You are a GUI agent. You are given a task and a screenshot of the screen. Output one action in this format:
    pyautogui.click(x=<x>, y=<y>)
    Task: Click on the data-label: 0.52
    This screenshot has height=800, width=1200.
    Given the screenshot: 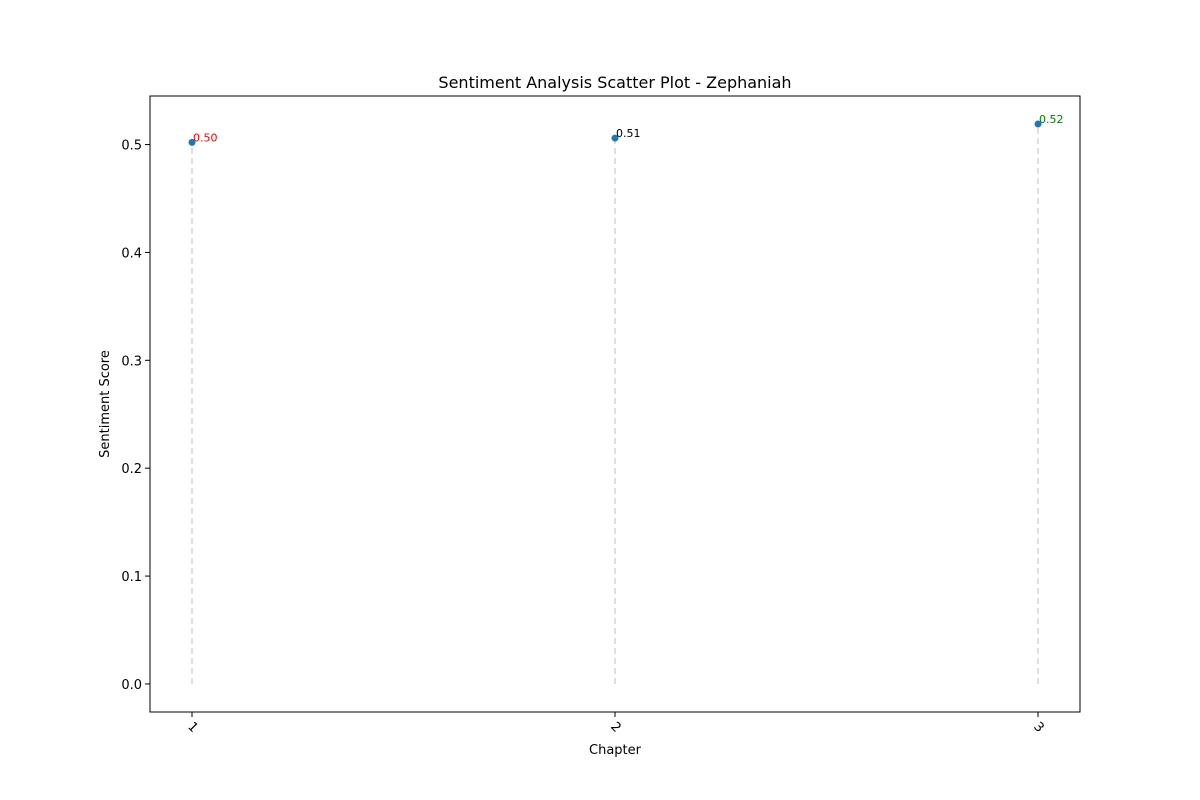 What is the action you would take?
    pyautogui.click(x=1051, y=119)
    